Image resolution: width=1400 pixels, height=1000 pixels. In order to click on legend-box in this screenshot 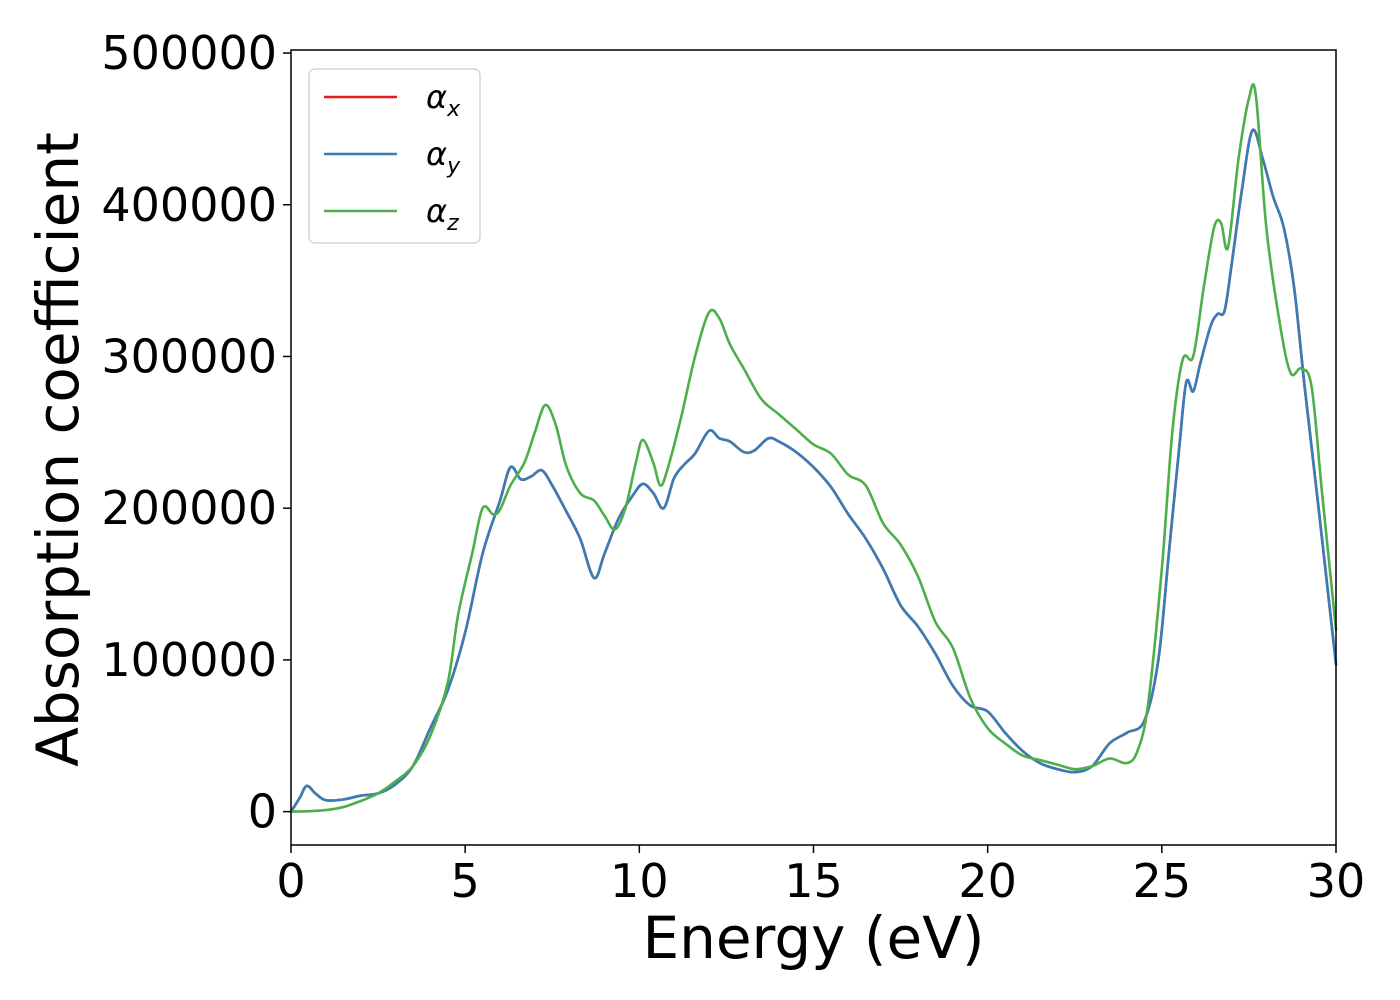, I will do `click(394, 156)`.